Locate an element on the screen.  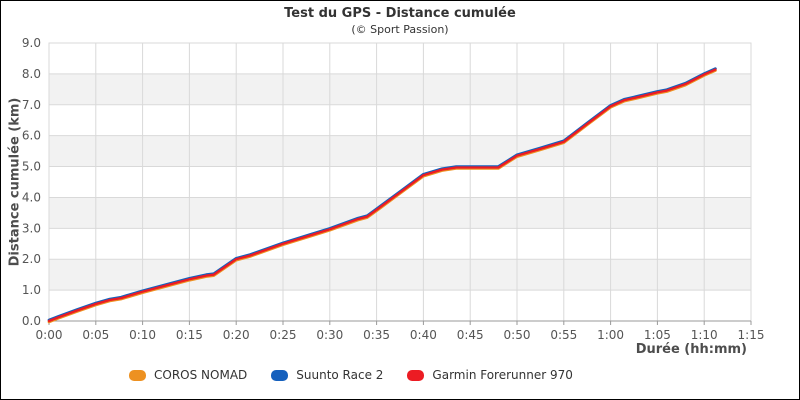
chart-subtitle: (© Sport Passion) is located at coordinates (400, 29).